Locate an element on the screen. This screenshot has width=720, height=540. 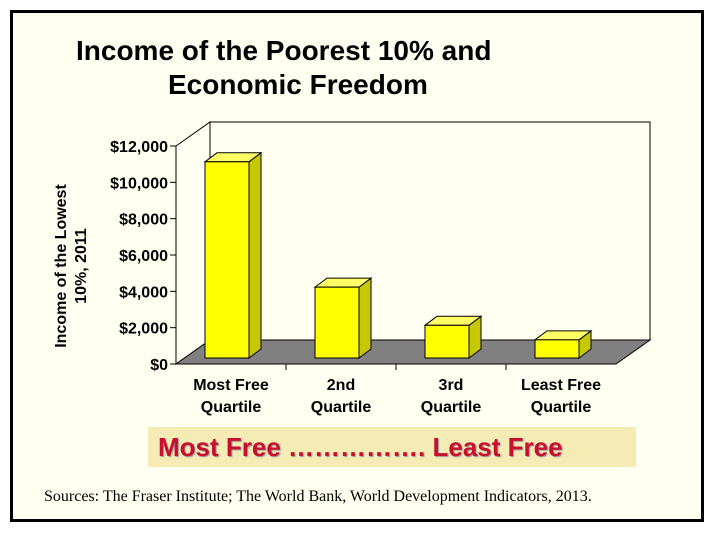
y-tick-label: $12,000 is located at coordinates (139, 147).